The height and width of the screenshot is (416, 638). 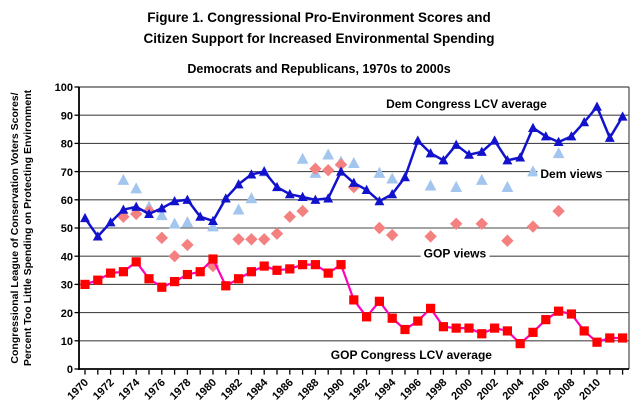 What do you see at coordinates (78, 390) in the screenshot?
I see `x-tick-label-1970: 1970` at bounding box center [78, 390].